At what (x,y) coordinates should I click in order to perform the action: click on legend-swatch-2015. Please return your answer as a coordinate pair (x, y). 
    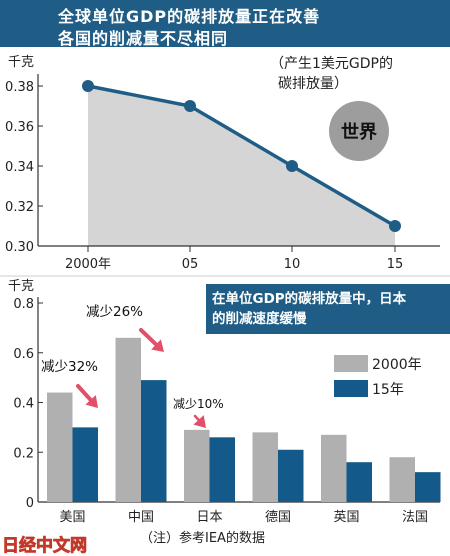
    Looking at the image, I should click on (351, 388).